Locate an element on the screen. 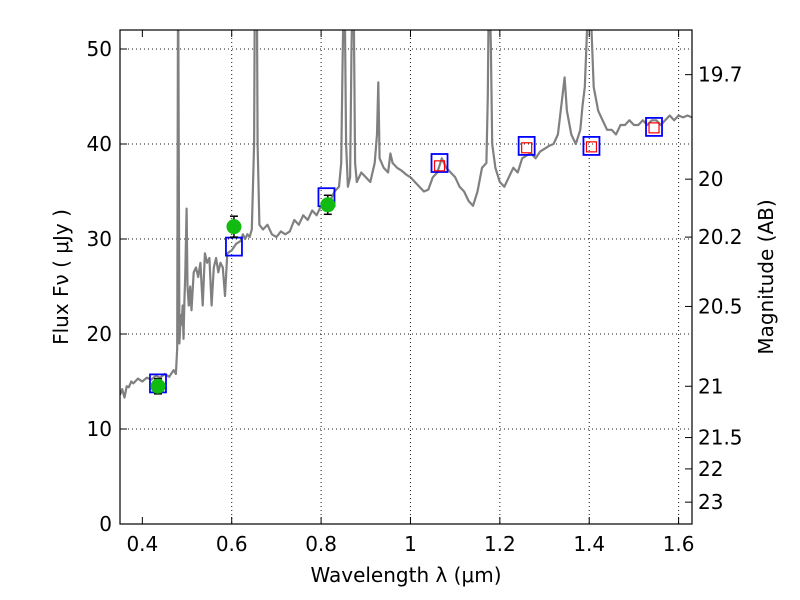 The height and width of the screenshot is (600, 800). right-tick-label: 23 is located at coordinates (710, 502).